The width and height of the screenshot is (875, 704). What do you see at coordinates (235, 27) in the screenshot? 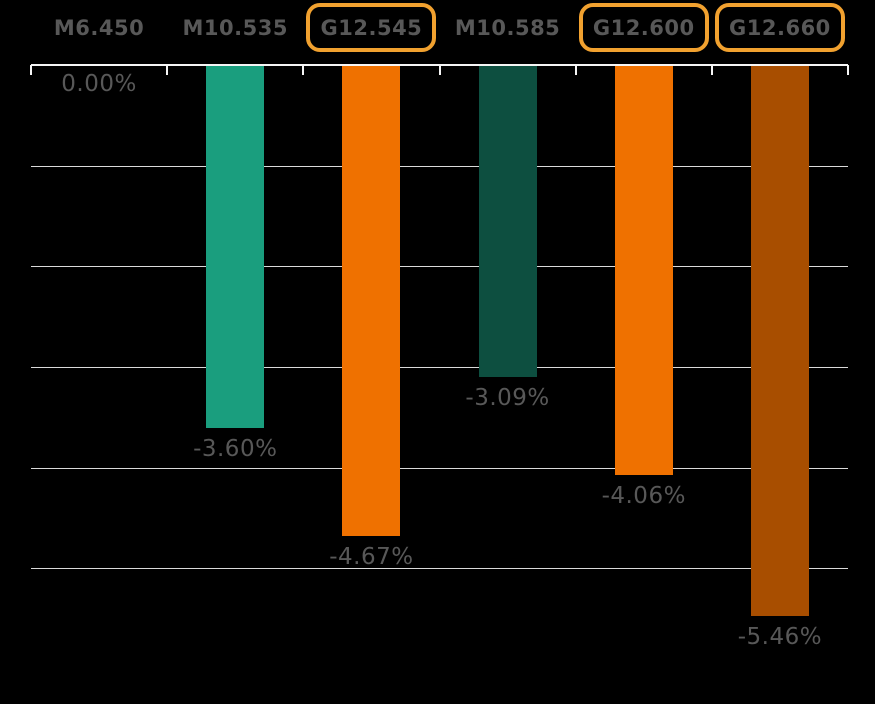
I see `category-label: M10.535` at bounding box center [235, 27].